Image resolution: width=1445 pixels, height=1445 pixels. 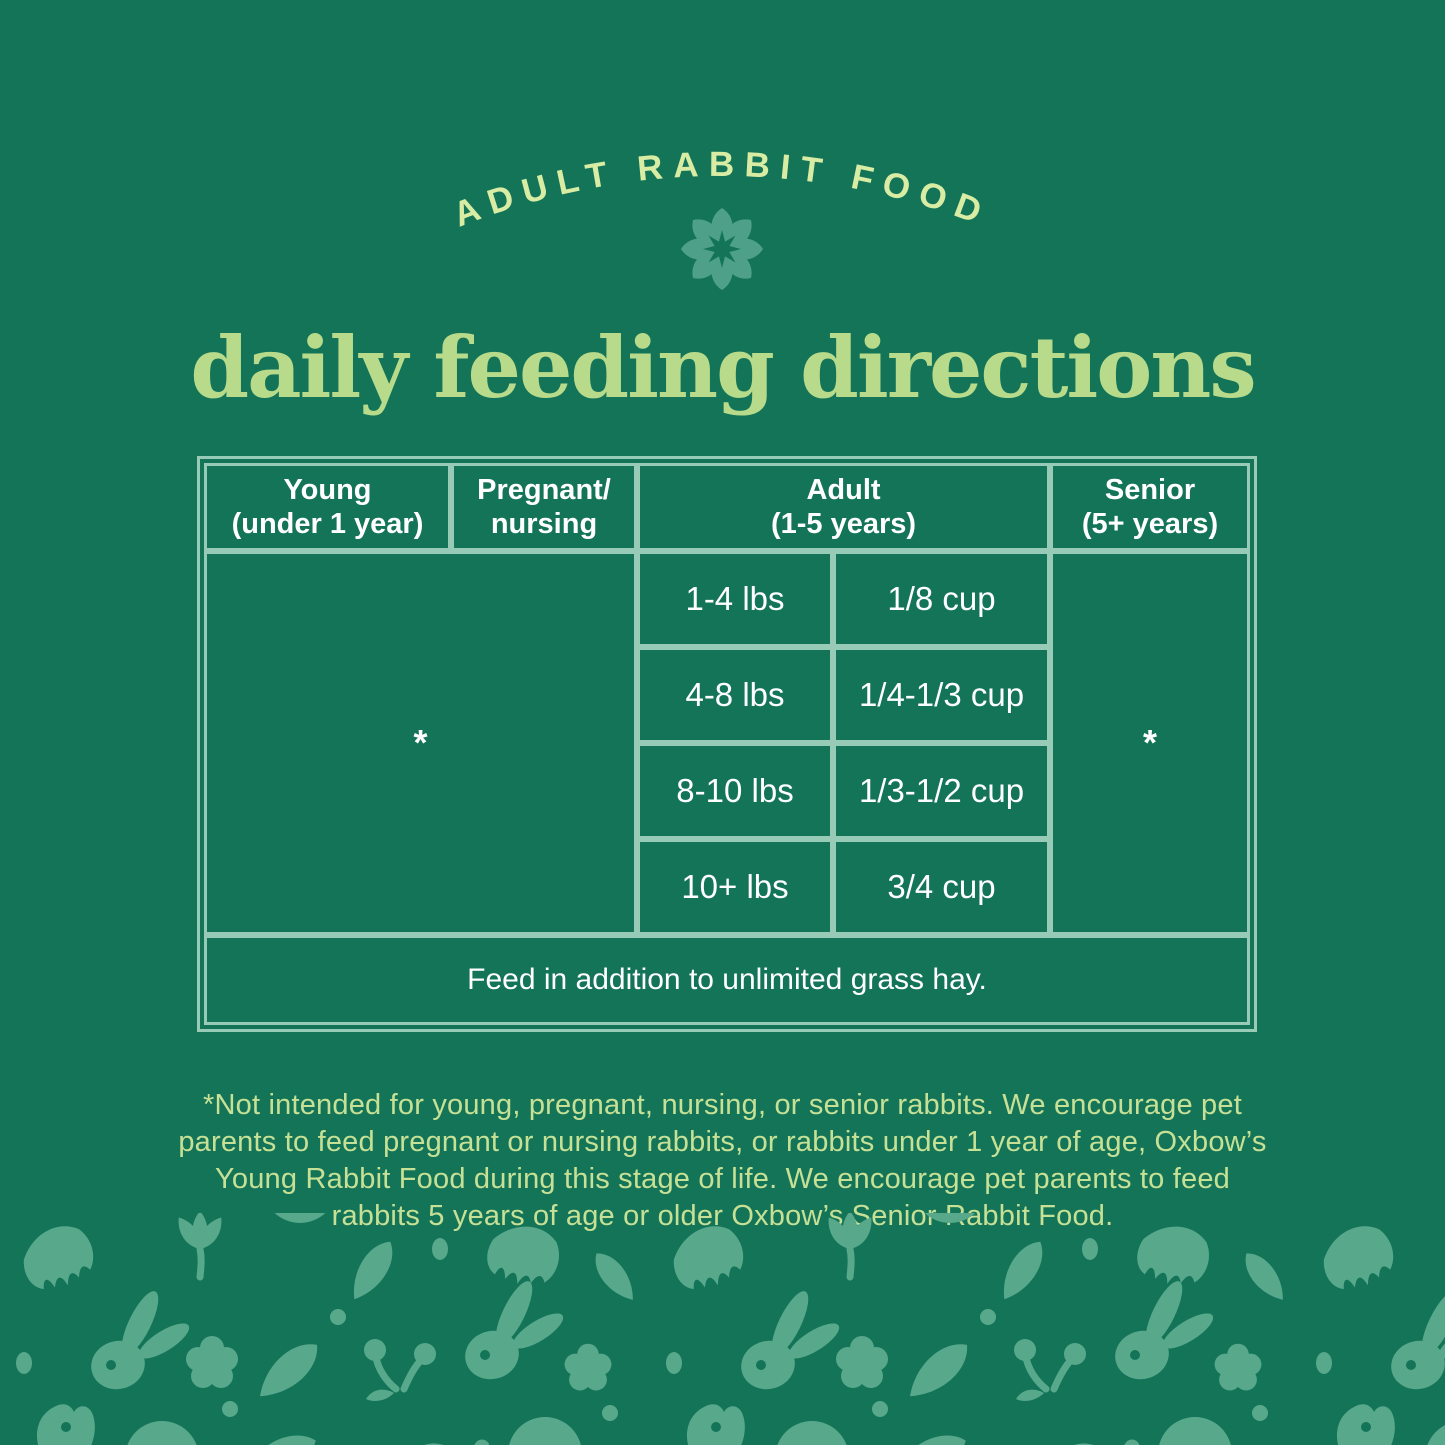 What do you see at coordinates (420, 743) in the screenshot?
I see `cell-young-pregnant-asterisk: *` at bounding box center [420, 743].